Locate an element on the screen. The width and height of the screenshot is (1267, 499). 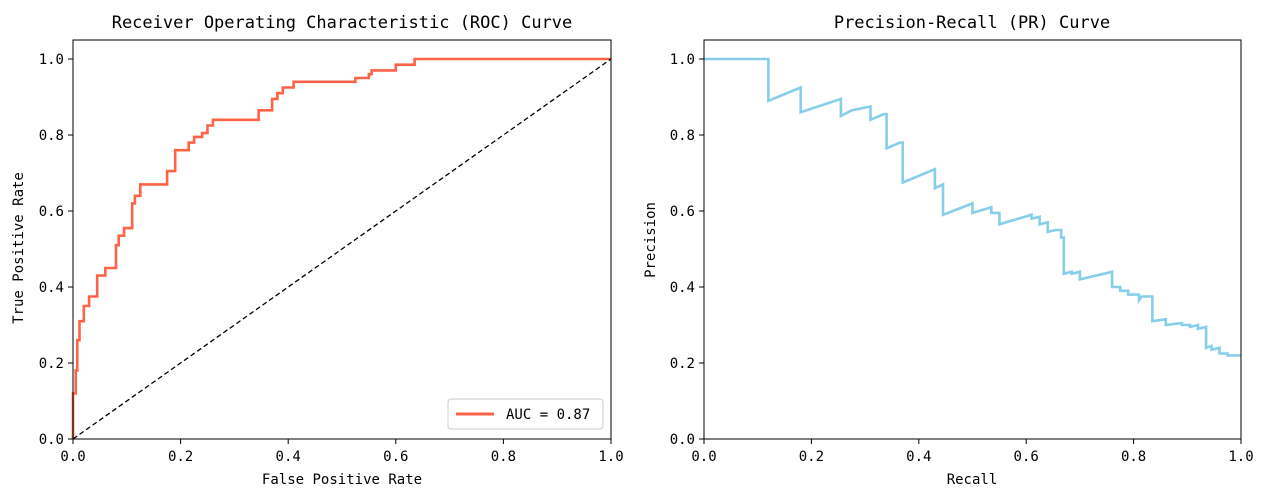
roc-y-tick-label: 1.0 is located at coordinates (51, 60).